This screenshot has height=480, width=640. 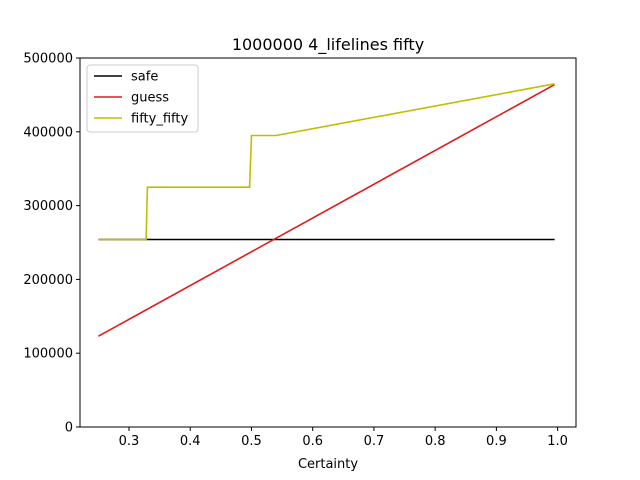 I want to click on x-tick-label: 0.5, so click(x=251, y=441).